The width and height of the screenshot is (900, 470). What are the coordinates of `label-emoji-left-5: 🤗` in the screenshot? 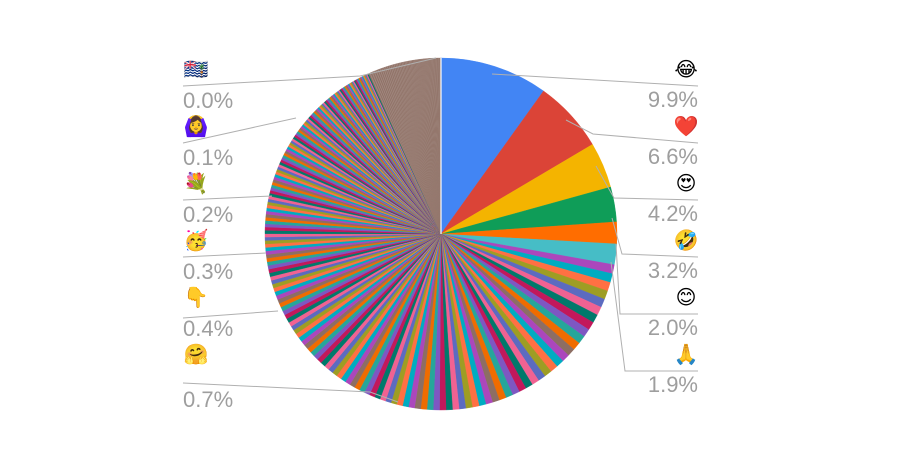 It's located at (196, 354).